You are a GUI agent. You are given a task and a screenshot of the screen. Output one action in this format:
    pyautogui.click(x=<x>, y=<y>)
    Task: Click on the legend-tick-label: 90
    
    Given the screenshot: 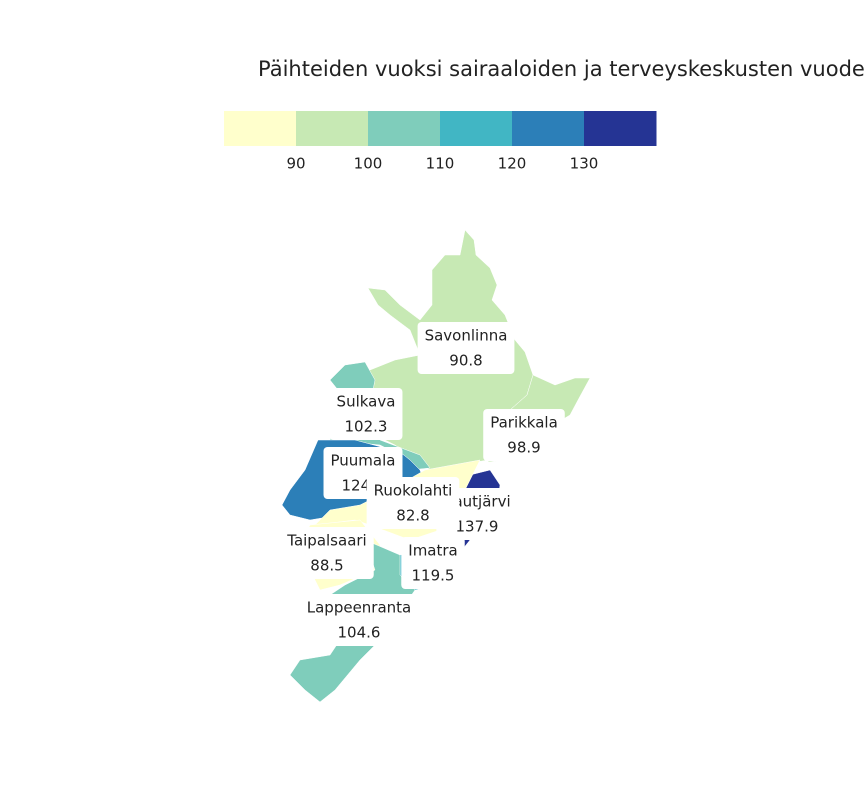 What is the action you would take?
    pyautogui.click(x=295, y=164)
    